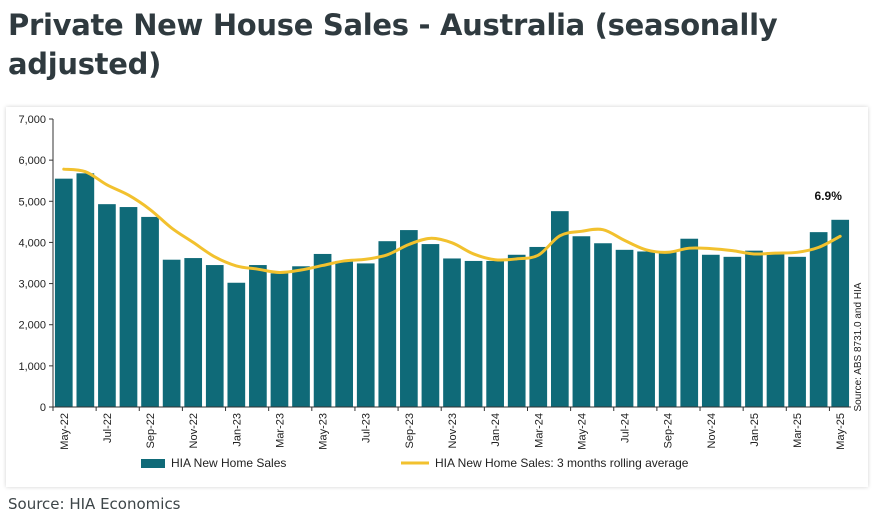 This screenshot has width=872, height=521. I want to click on legend-label-bars: HIA New Home Sales, so click(228, 463).